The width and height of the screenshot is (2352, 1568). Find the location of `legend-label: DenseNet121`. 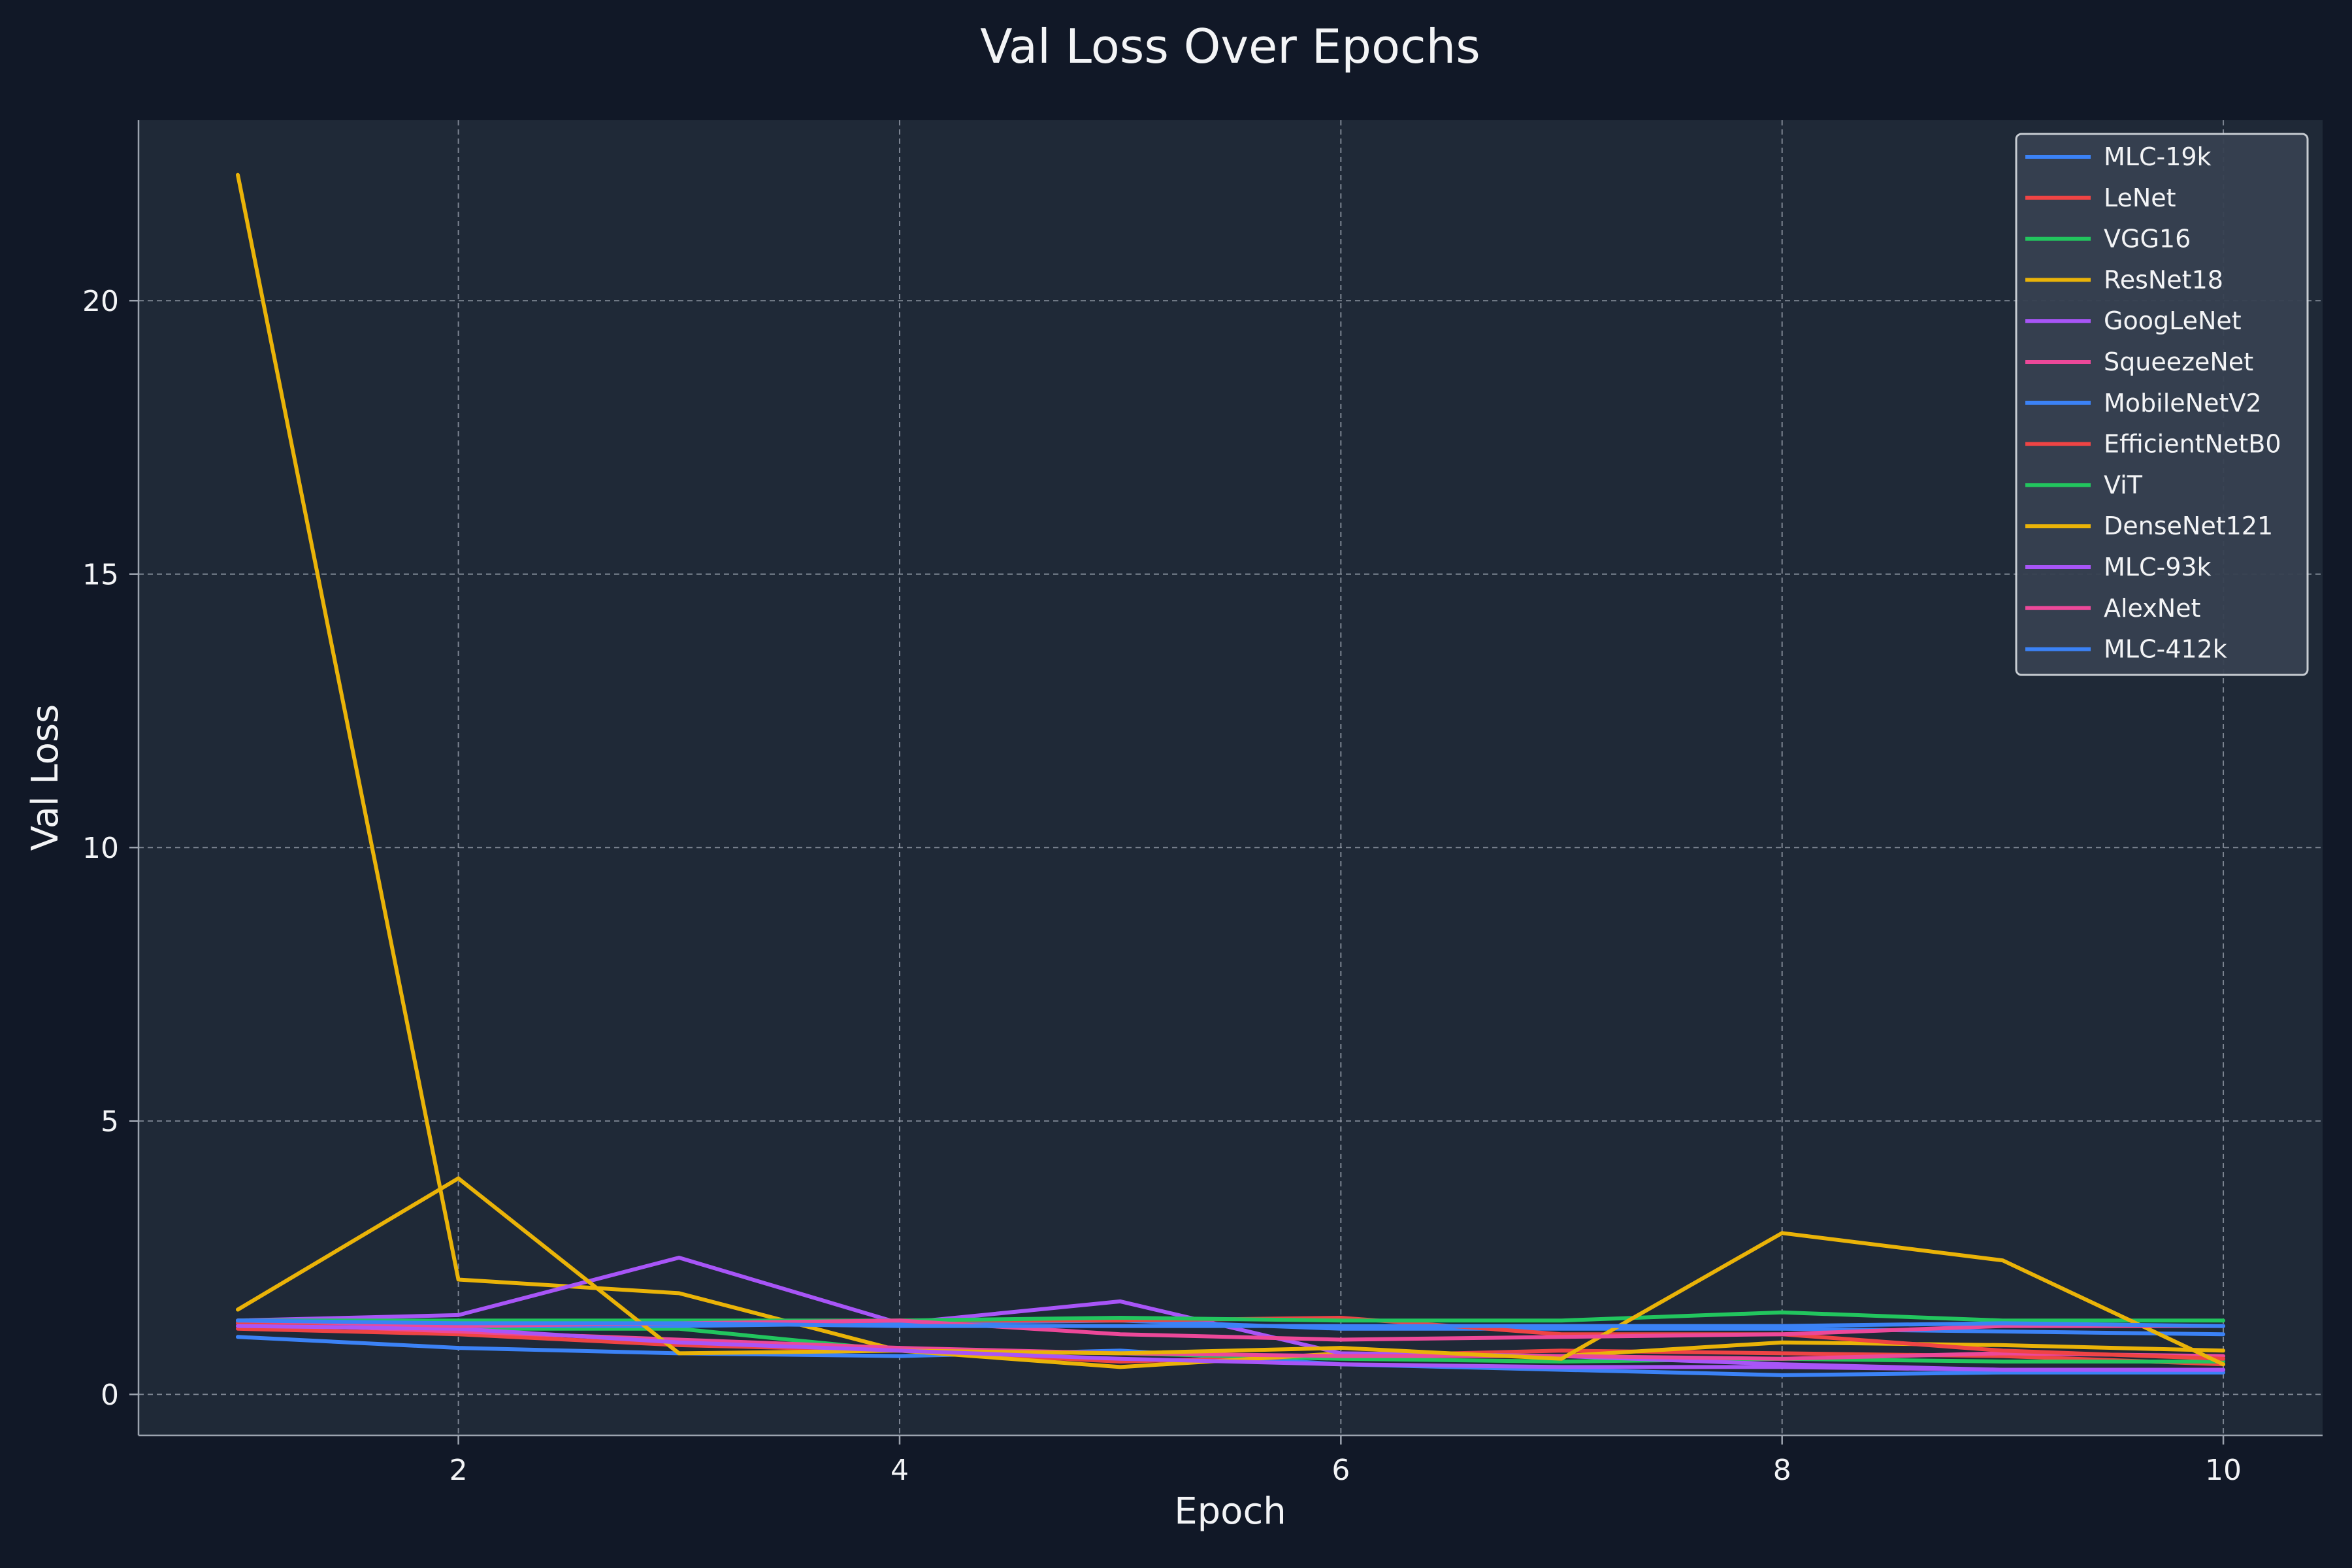

legend-label: DenseNet121 is located at coordinates (2188, 526).